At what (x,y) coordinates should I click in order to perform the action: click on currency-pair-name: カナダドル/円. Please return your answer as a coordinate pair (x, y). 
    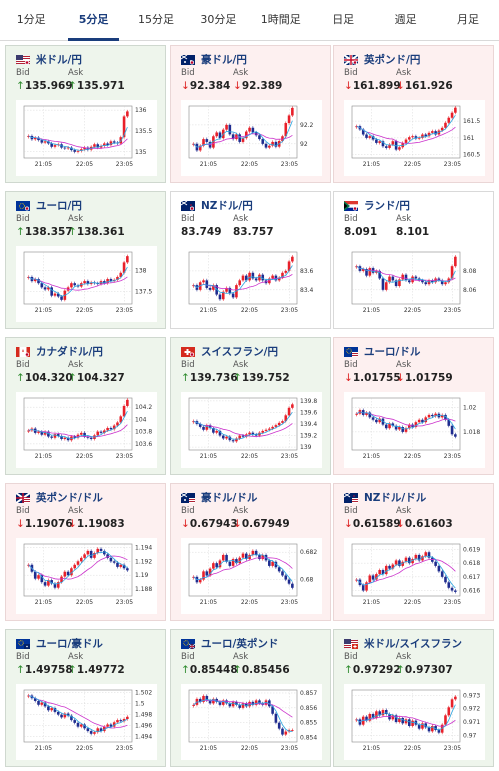
    Looking at the image, I should click on (69, 352).